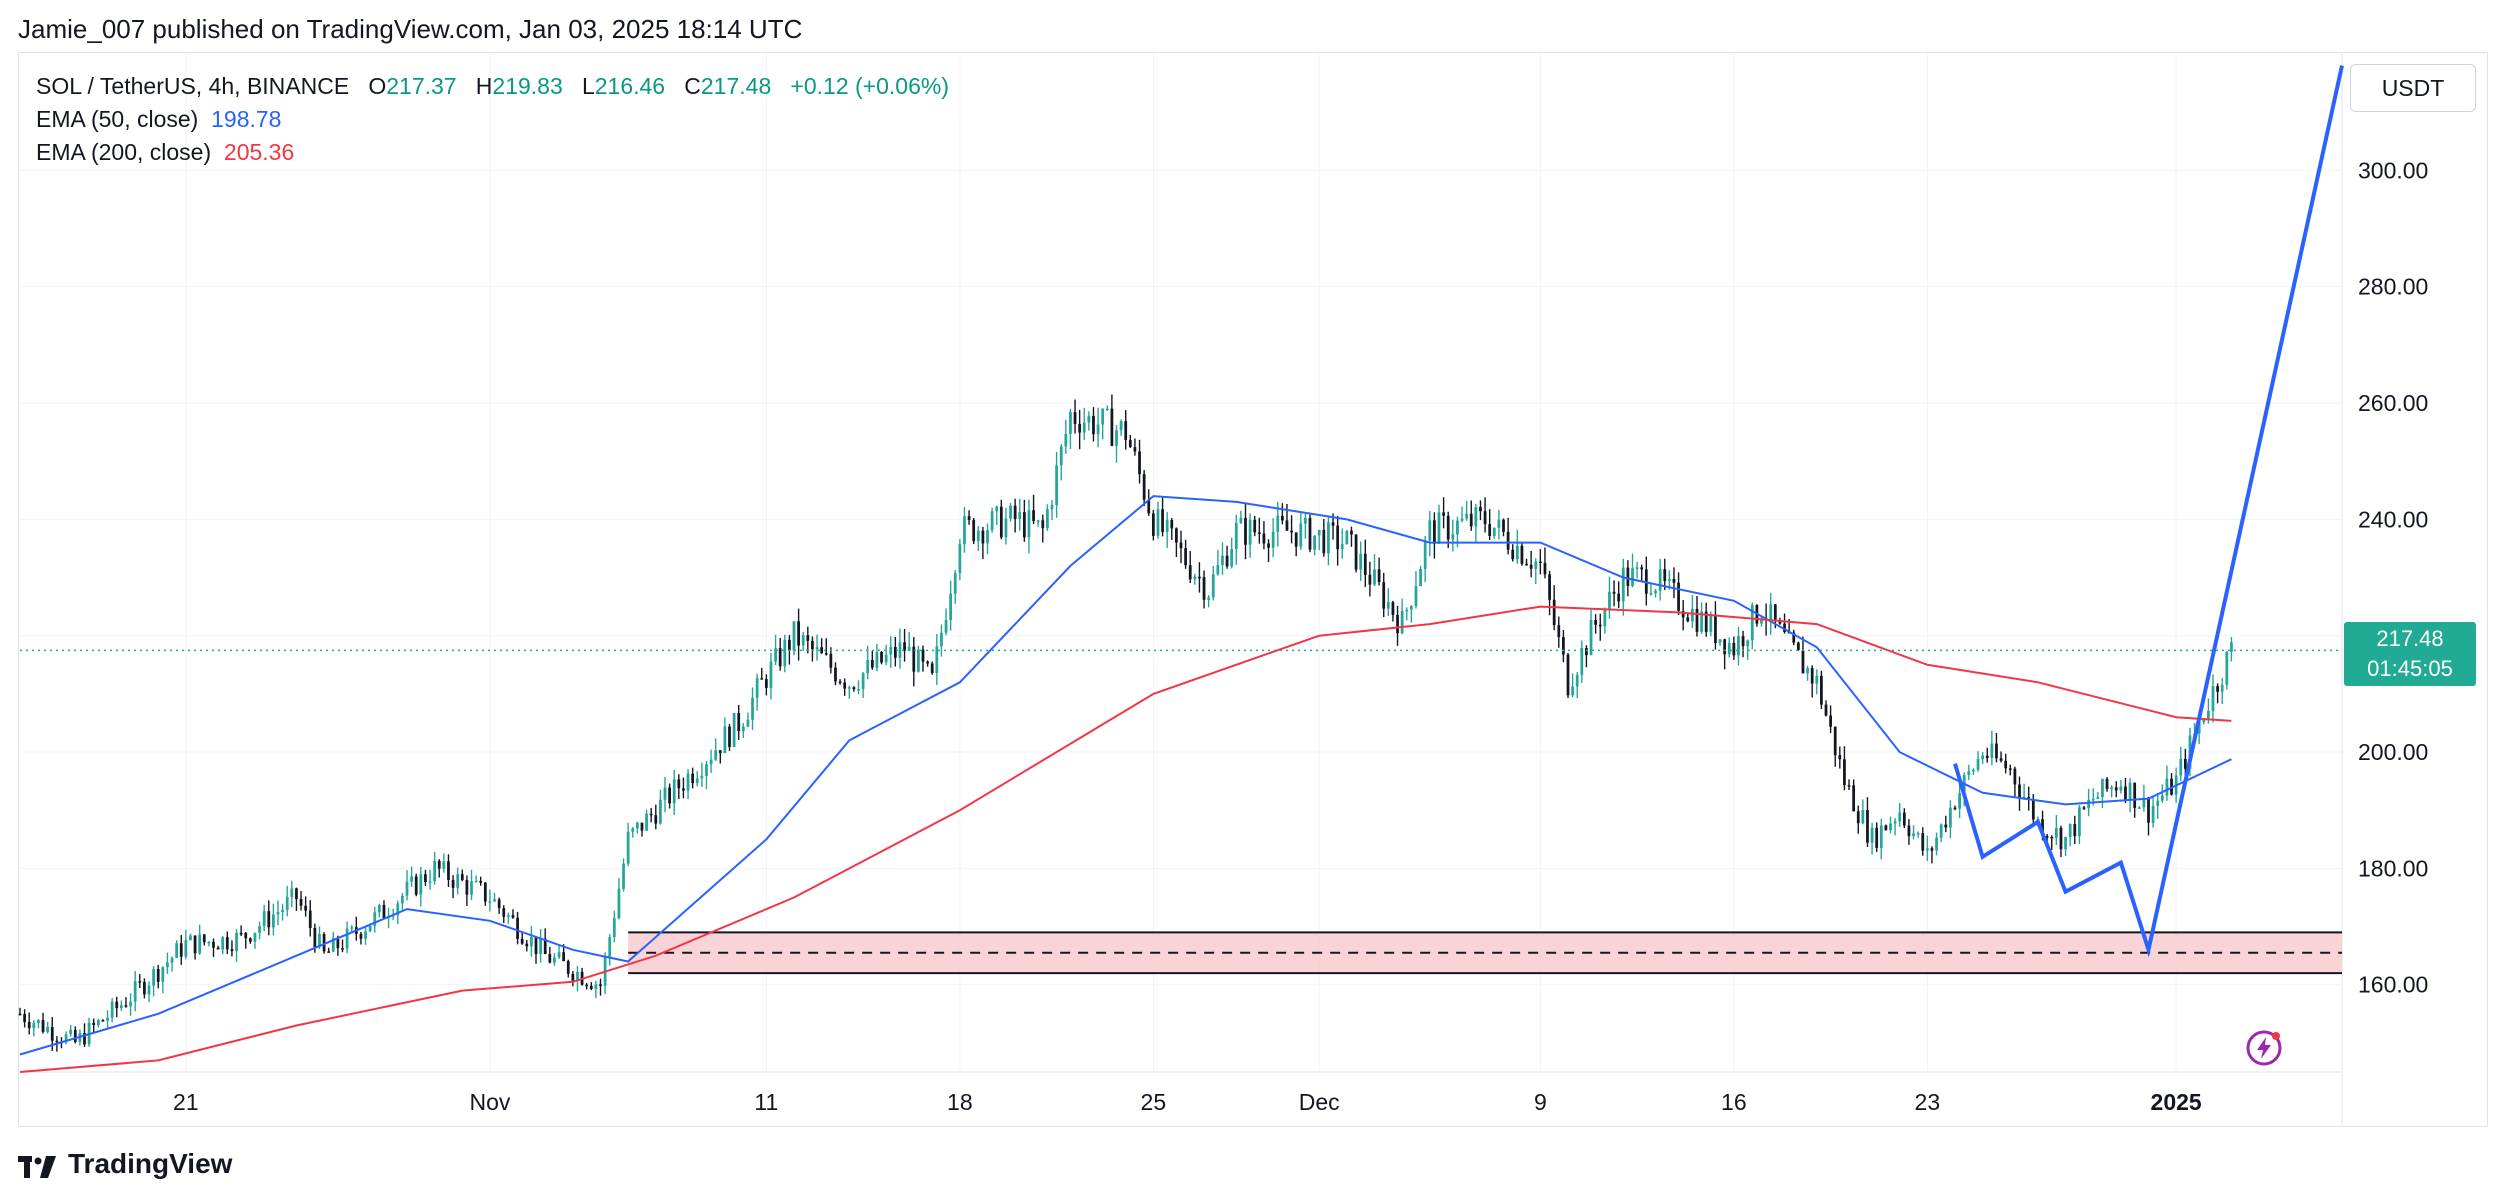  I want to click on y-tick-label: 180.00, so click(2393, 868).